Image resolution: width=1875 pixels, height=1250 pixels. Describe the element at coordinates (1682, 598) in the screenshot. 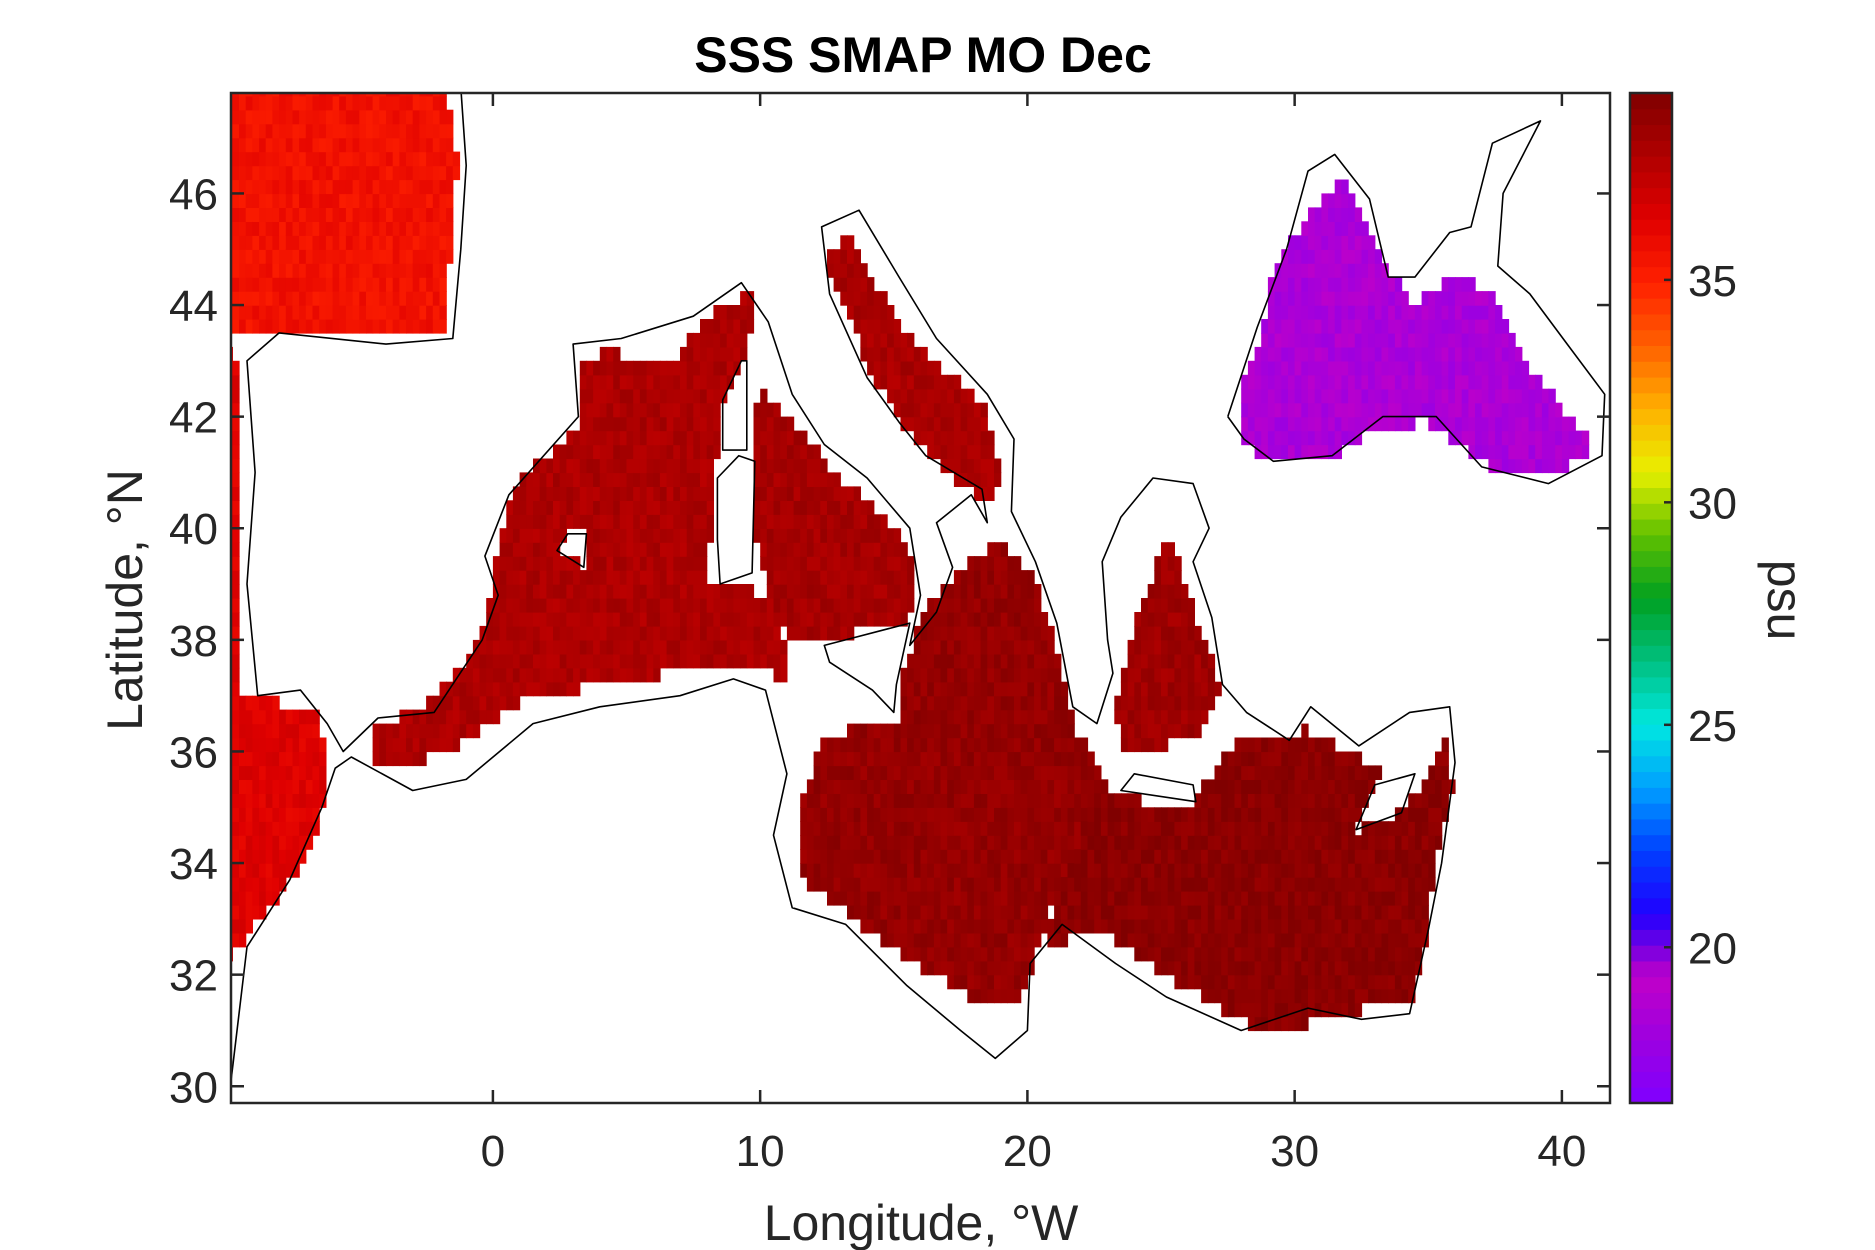

I see `colorbar: 20 25 30 35` at that location.